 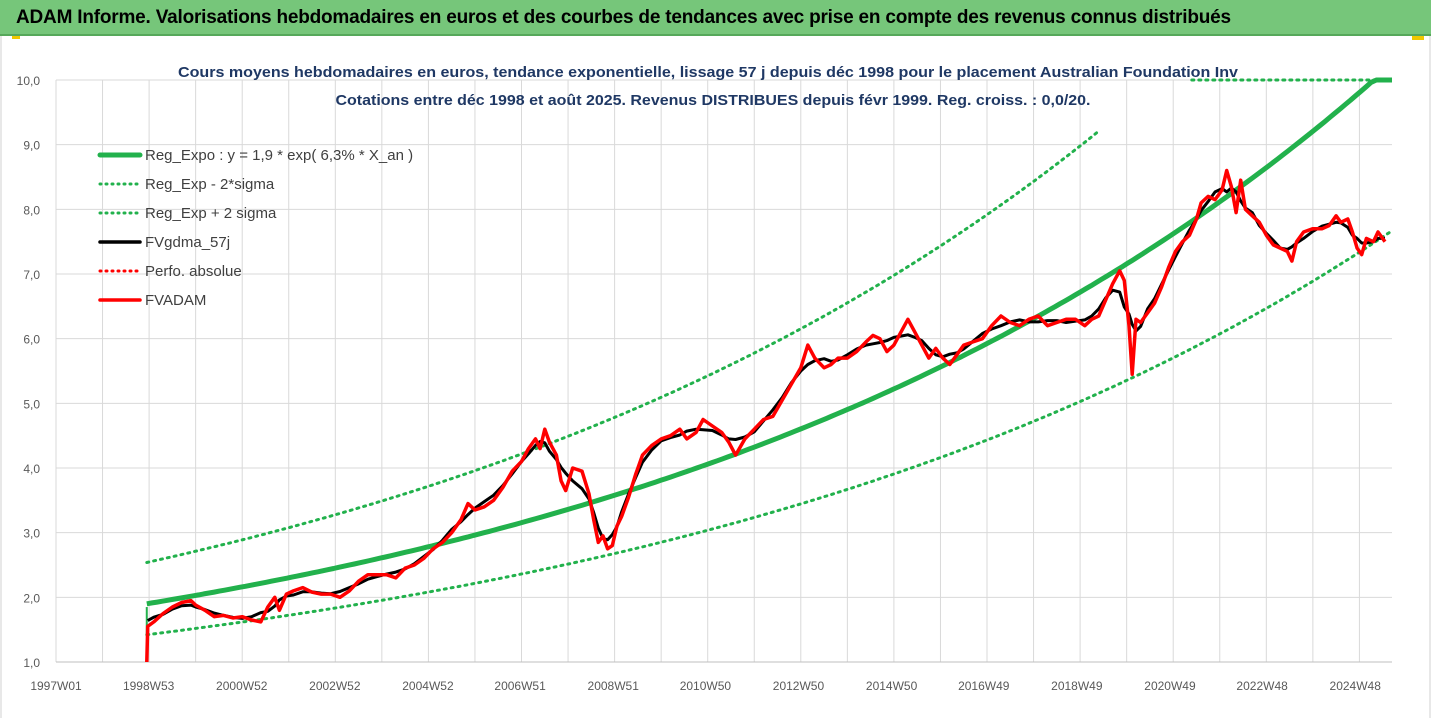 What do you see at coordinates (614, 686) in the screenshot?
I see `x-tick-label: 2008W51` at bounding box center [614, 686].